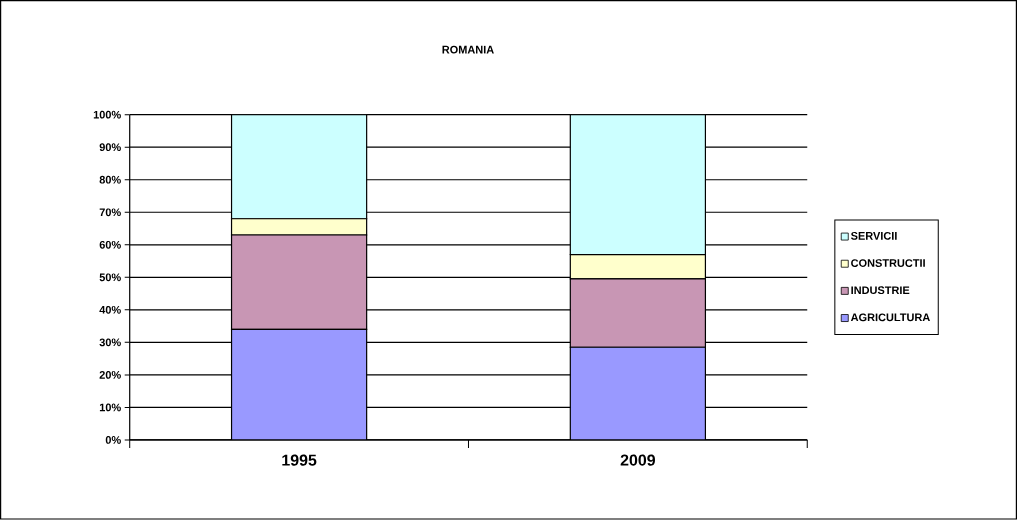 The height and width of the screenshot is (520, 1017). I want to click on chart-title: ROMANIA, so click(468, 49).